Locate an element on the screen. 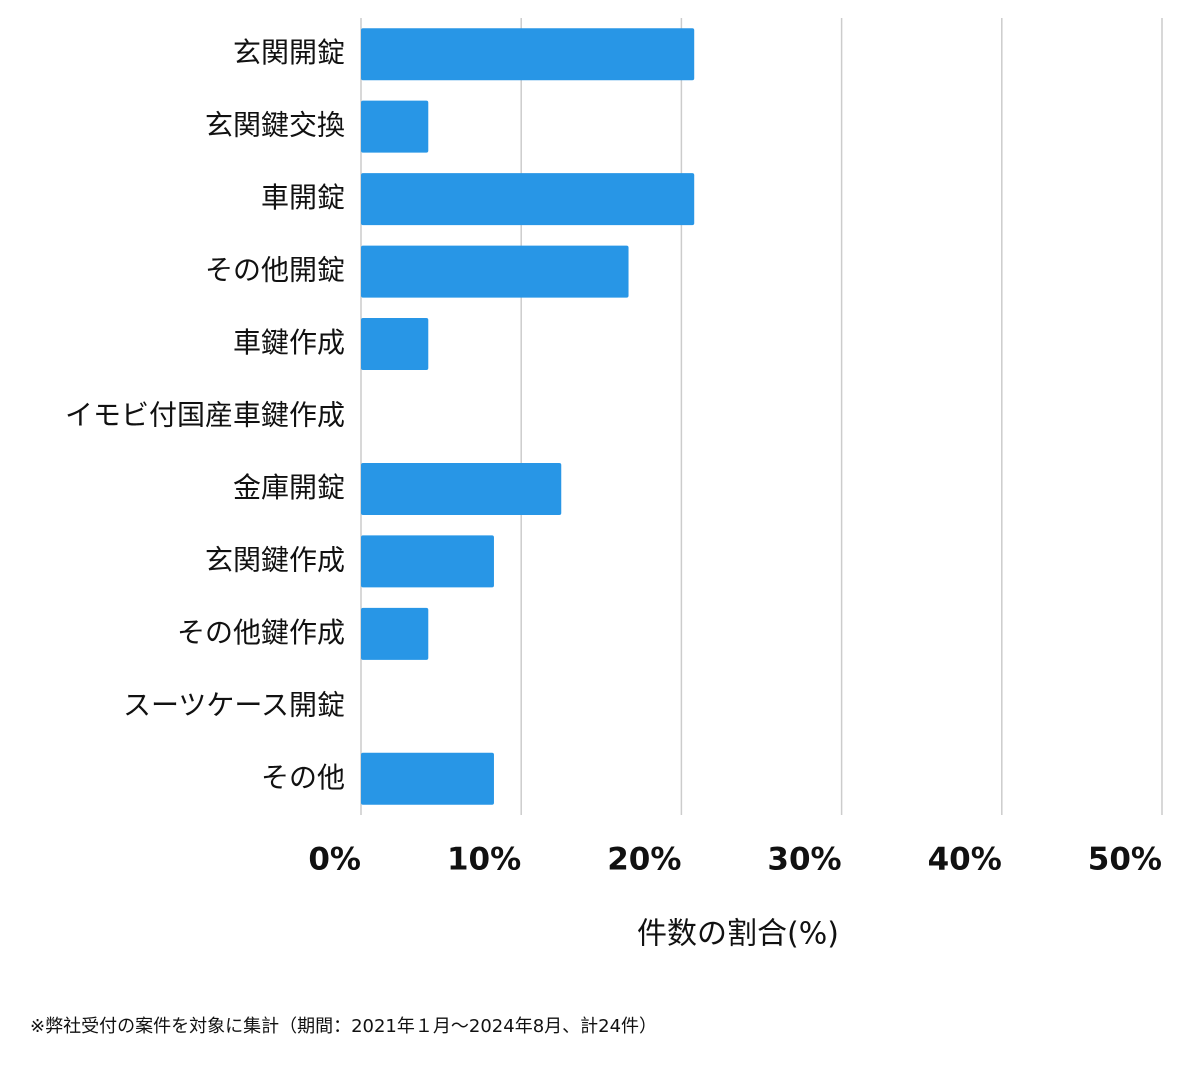 This screenshot has width=1200, height=1069. y-tick-label: 玄関鍵作成 is located at coordinates (275, 559).